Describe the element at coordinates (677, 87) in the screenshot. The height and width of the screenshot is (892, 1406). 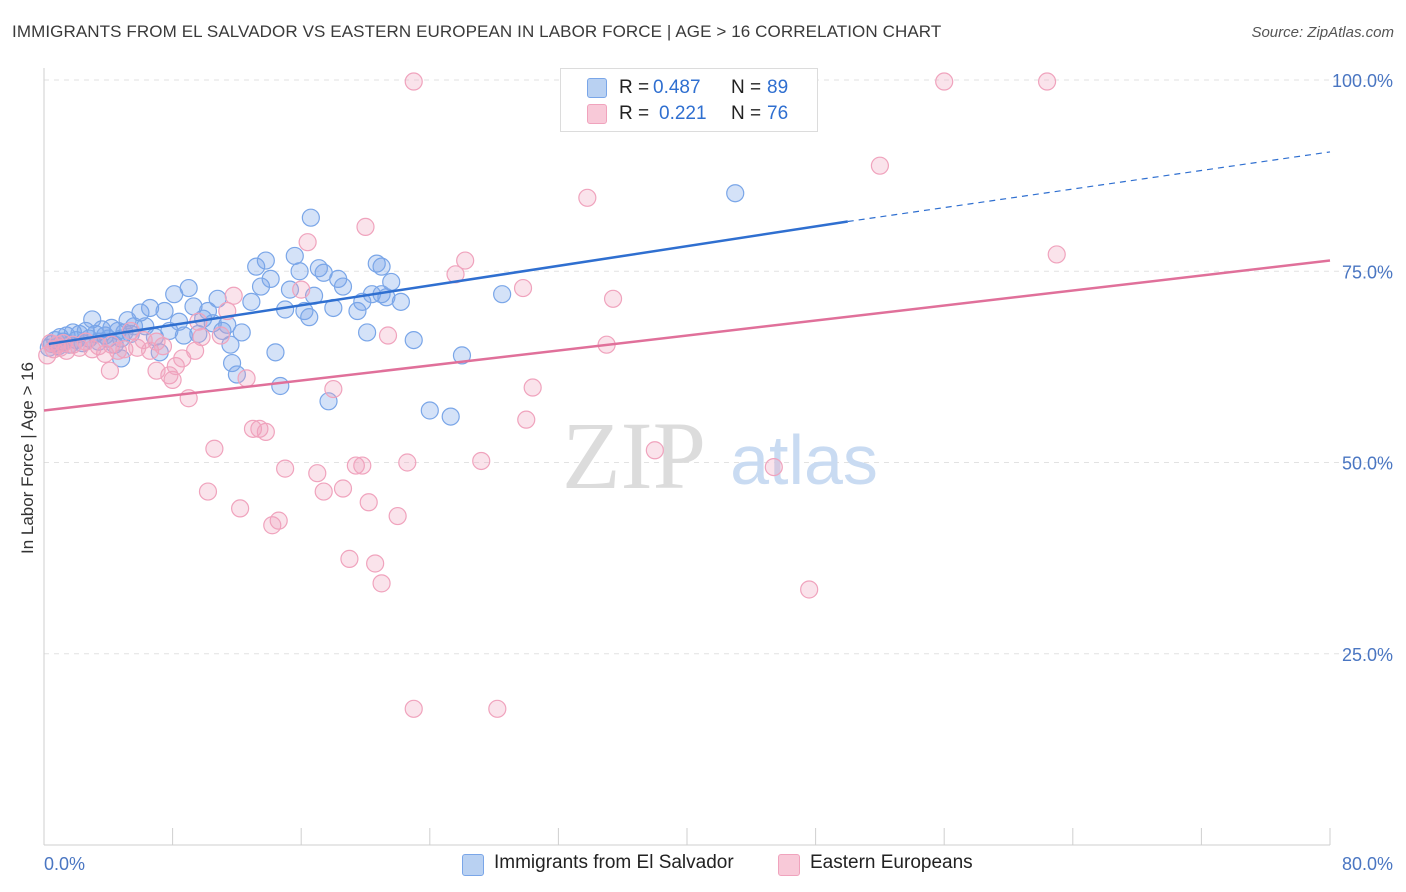
I see `legend-r-value: 0.487` at that location.